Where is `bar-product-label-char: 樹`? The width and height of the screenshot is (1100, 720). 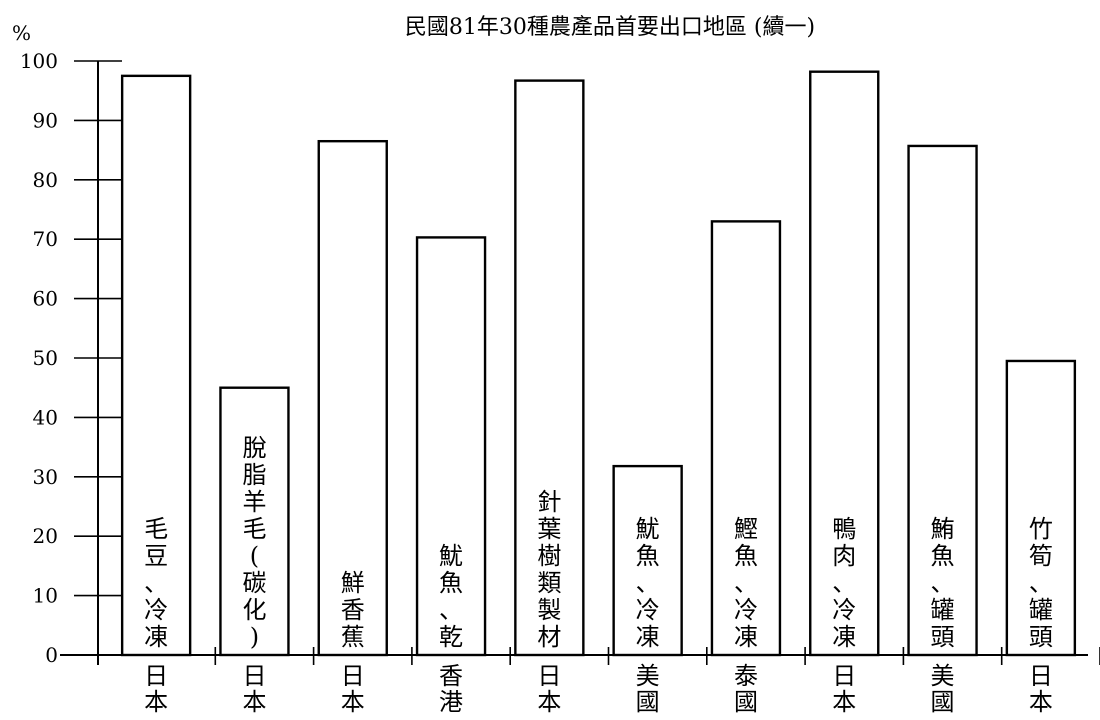
bar-product-label-char: 樹 is located at coordinates (549, 556).